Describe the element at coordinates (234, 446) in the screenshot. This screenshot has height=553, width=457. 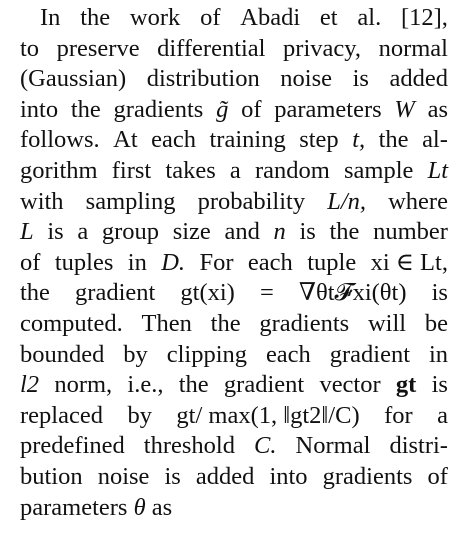
I see `text-line-15: predefined threshold C. Normal distri-` at that location.